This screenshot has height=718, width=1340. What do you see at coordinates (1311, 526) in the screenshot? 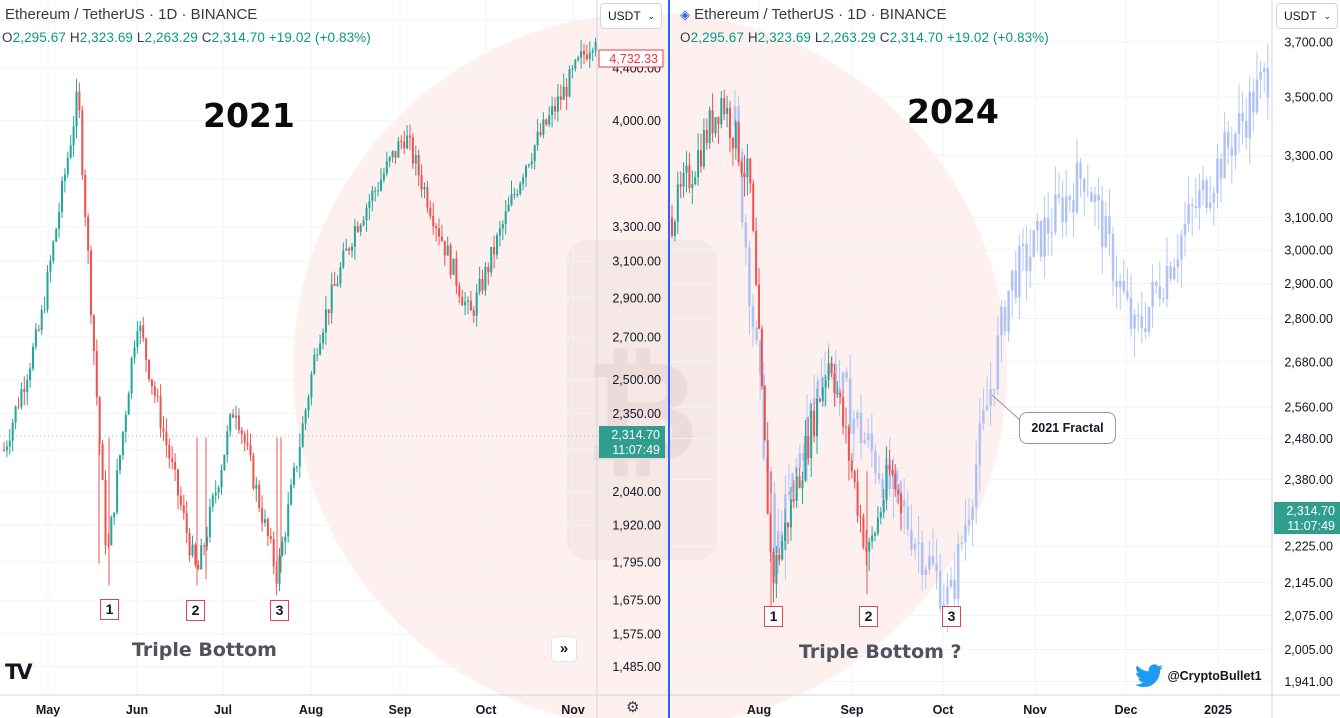
I see `right-current-pill-text-1: 11:07:49` at bounding box center [1311, 526].